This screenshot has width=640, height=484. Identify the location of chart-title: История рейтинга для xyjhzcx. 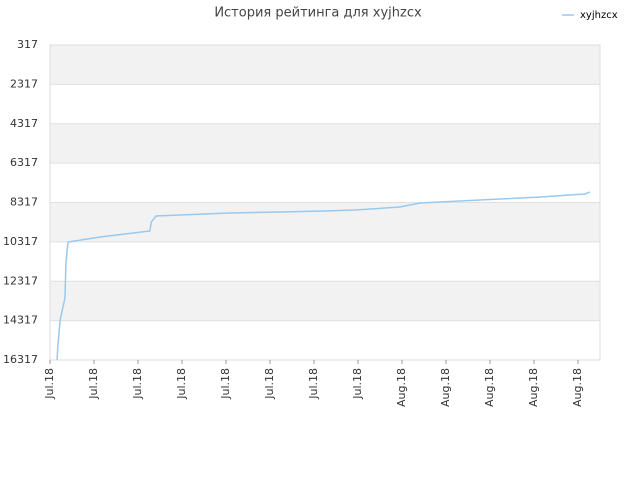
(318, 13).